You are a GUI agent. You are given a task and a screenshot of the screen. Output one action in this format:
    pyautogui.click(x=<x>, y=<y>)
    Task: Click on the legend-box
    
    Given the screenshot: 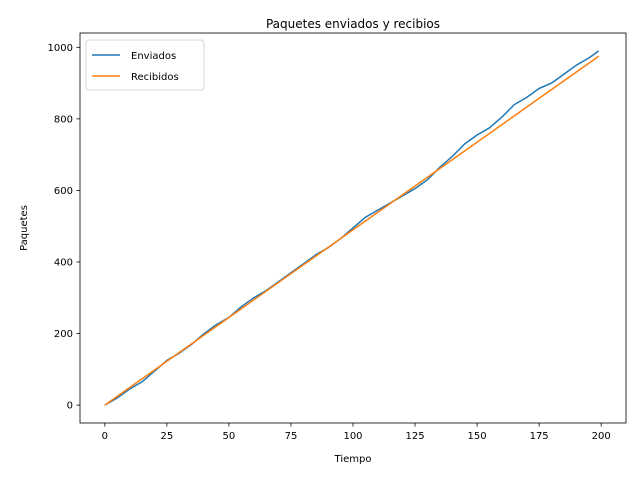 What is the action you would take?
    pyautogui.click(x=145, y=65)
    